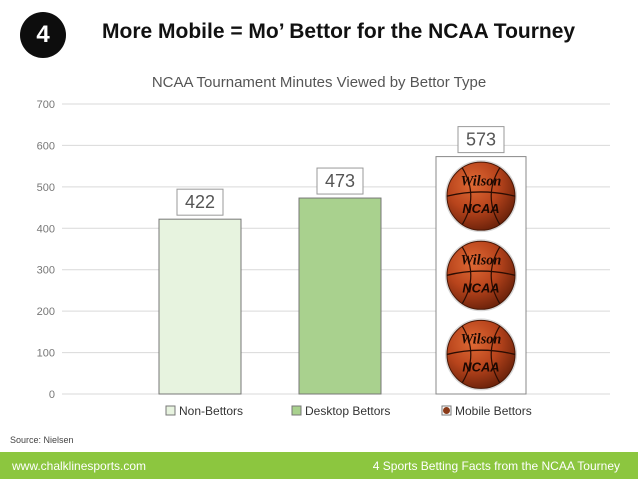 This screenshot has width=638, height=479. I want to click on bar-mobile-bettors: Wilson NCAA Wilson NCAA Wilson NCAA, so click(481, 275).